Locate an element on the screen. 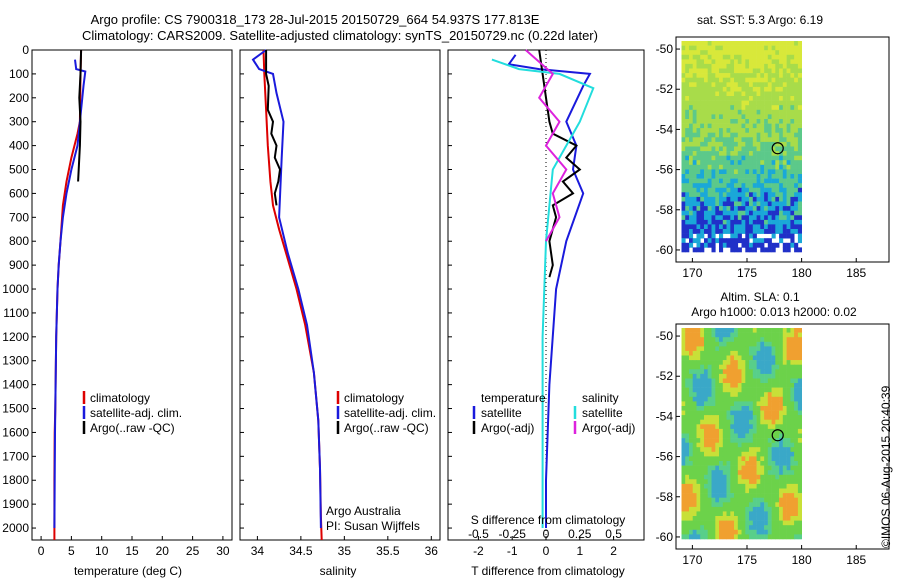  s-tick-label: -0.25 is located at coordinates (513, 534).